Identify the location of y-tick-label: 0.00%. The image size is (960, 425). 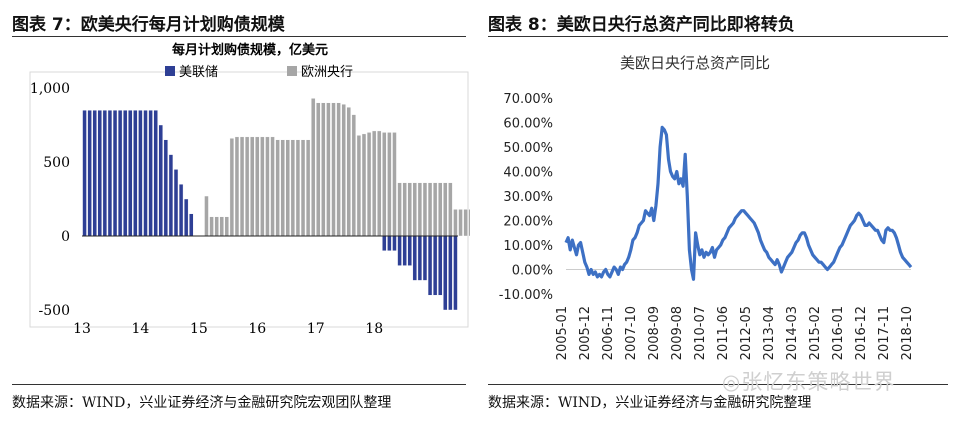
(532, 271).